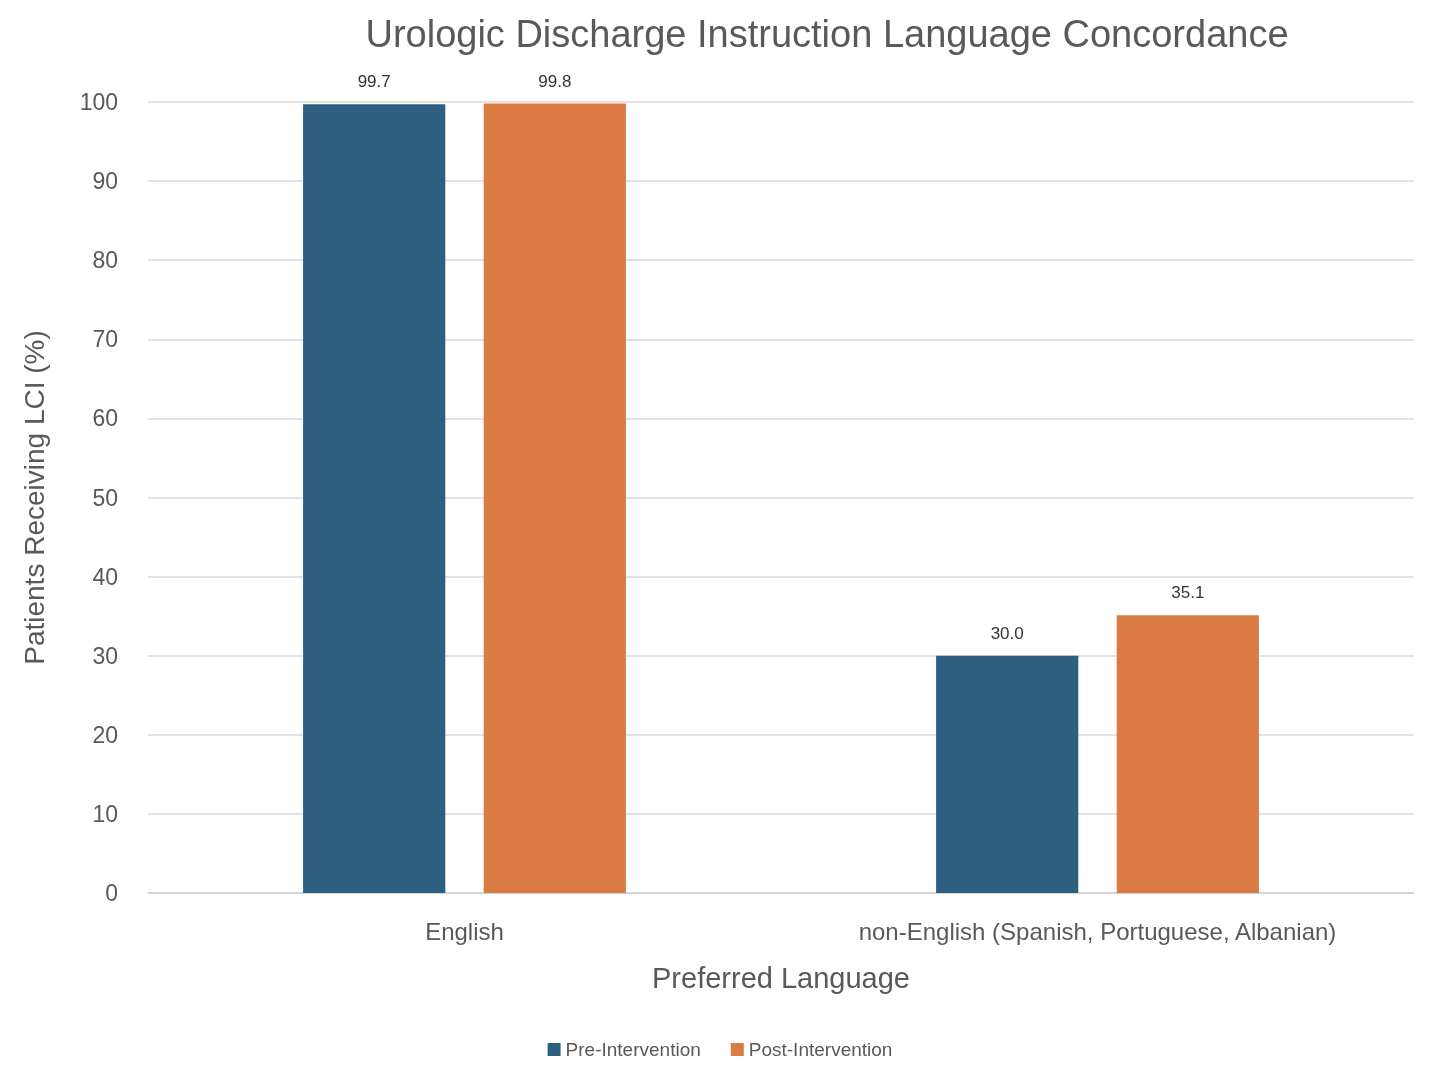  I want to click on data-label: 99.7, so click(374, 82).